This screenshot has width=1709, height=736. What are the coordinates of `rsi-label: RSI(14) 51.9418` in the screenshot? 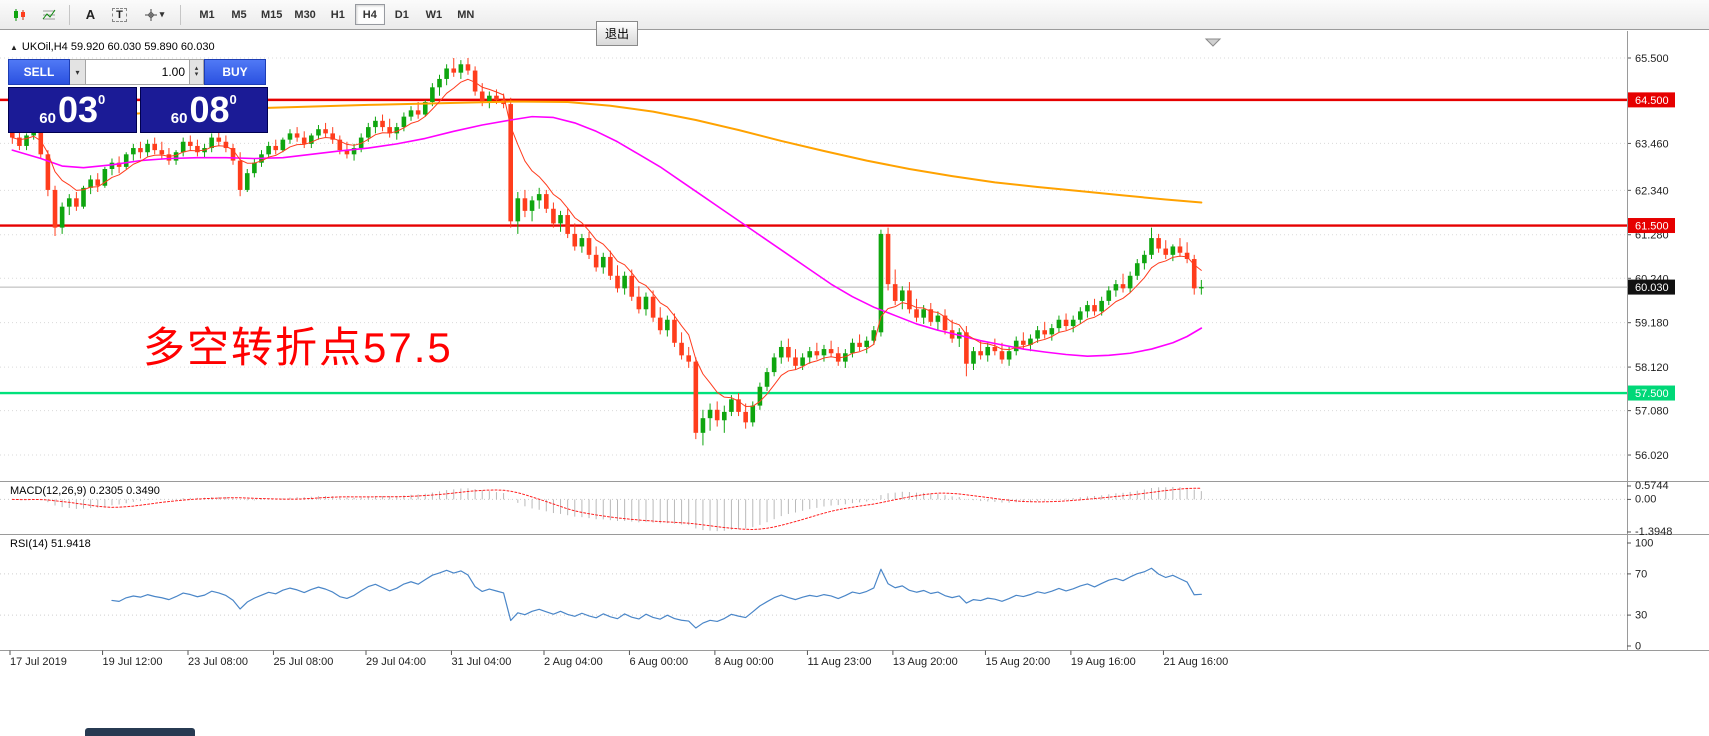 It's located at (50, 544).